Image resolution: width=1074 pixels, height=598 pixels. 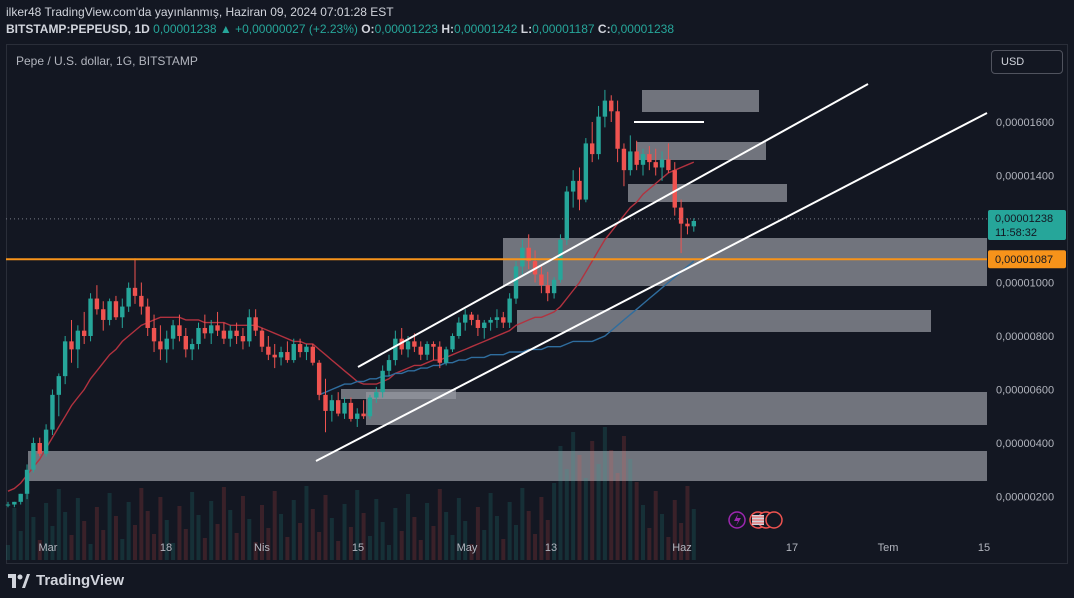 What do you see at coordinates (1027, 62) in the screenshot?
I see `currency-button: USD` at bounding box center [1027, 62].